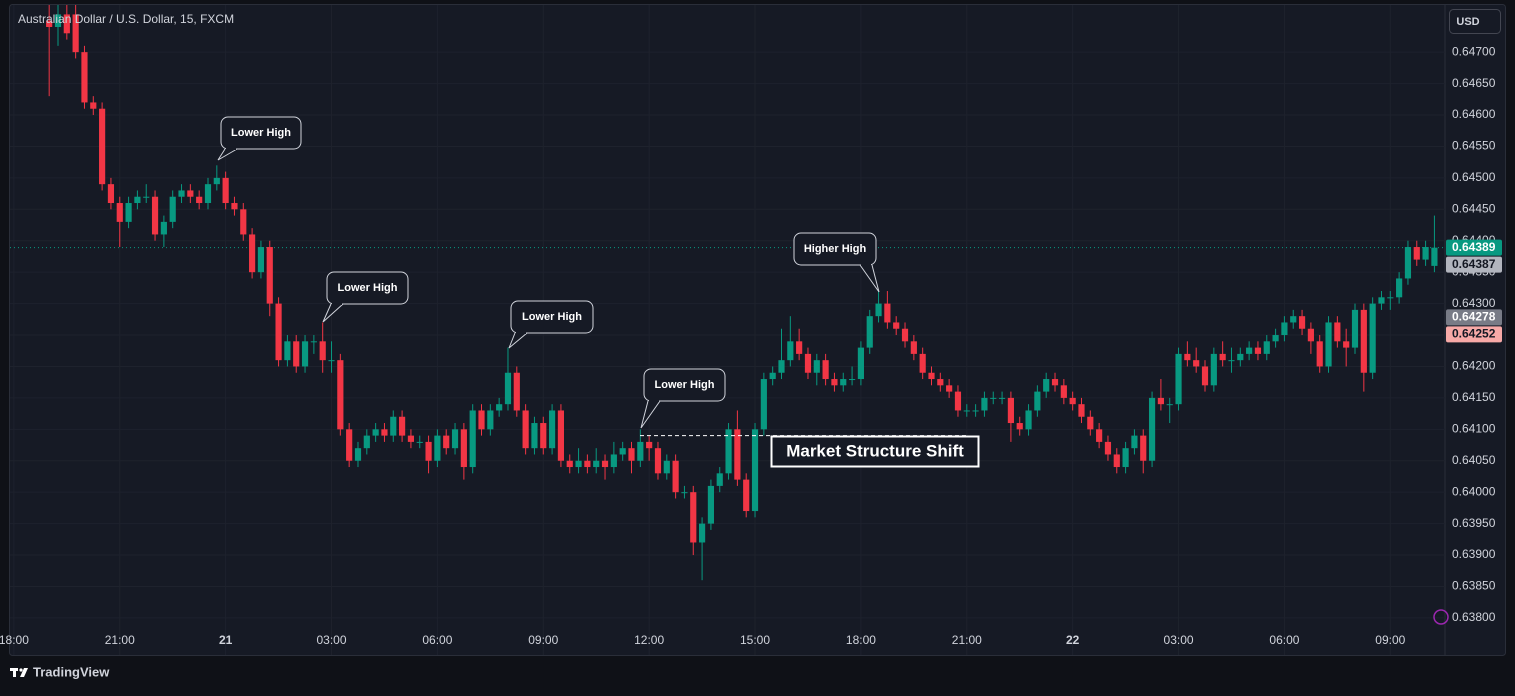  I want to click on branding: TradingView, so click(71, 671).